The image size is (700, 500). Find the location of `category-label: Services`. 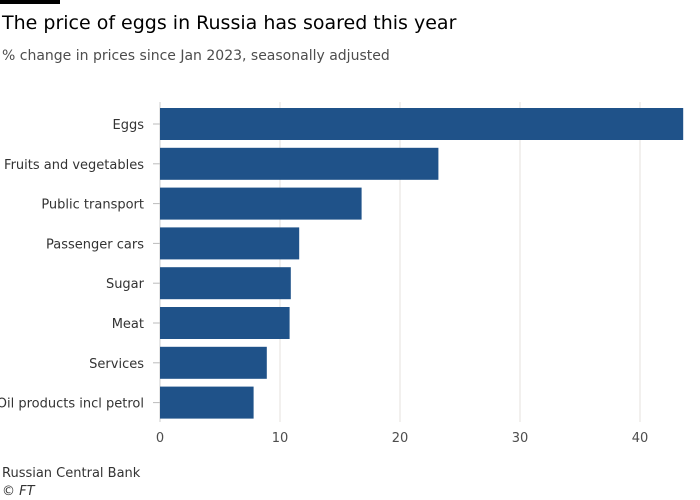

category-label: Services is located at coordinates (116, 364).